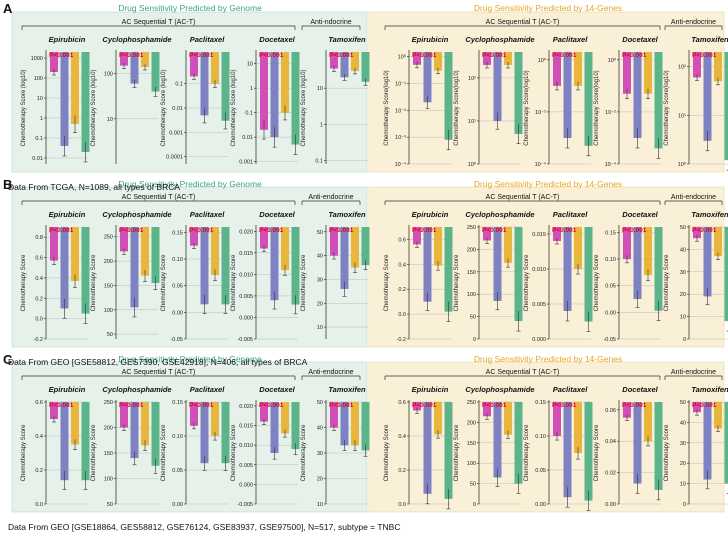 The width and height of the screenshot is (728, 536). Describe the element at coordinates (540, 113) in the screenshot. I see `y-tick-label: 10⁻²` at that location.